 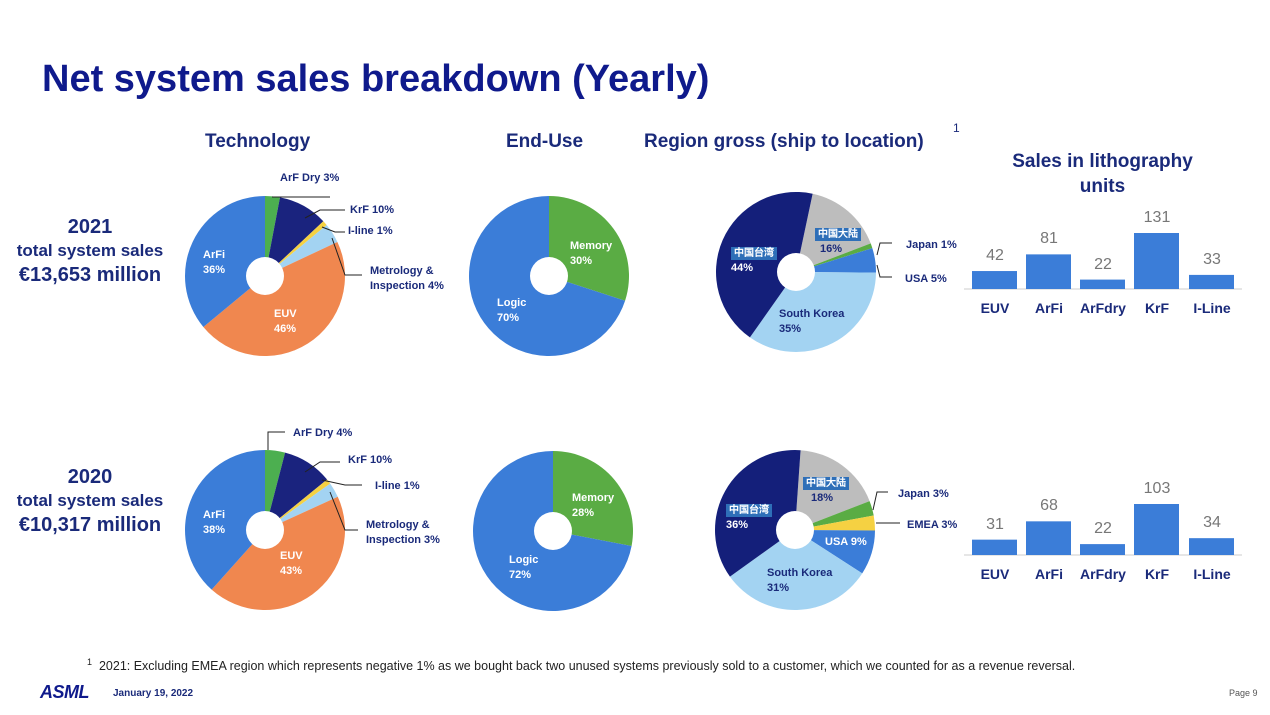 What do you see at coordinates (1102, 174) in the screenshot?
I see `header-units: Sales in lithography units` at bounding box center [1102, 174].